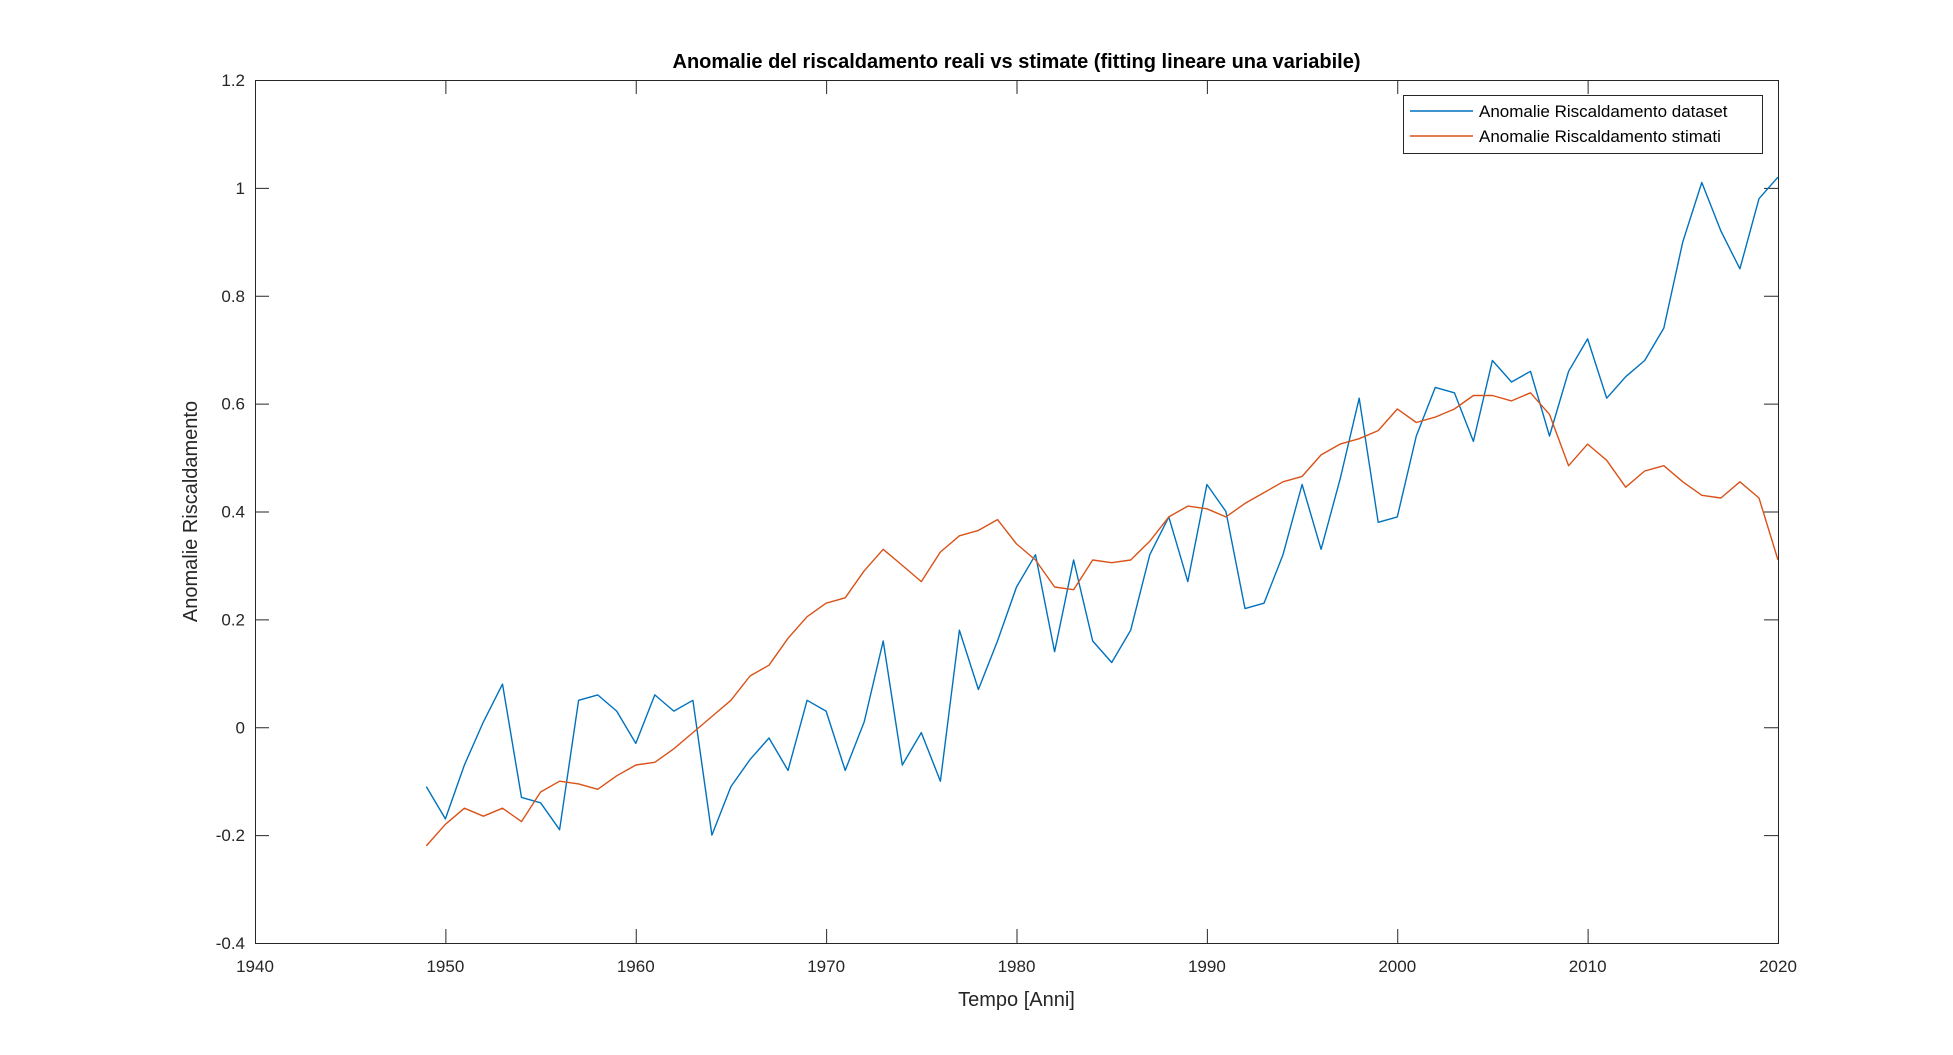 This screenshot has height=1055, width=1953. What do you see at coordinates (636, 966) in the screenshot?
I see `x-tick-label: 1960` at bounding box center [636, 966].